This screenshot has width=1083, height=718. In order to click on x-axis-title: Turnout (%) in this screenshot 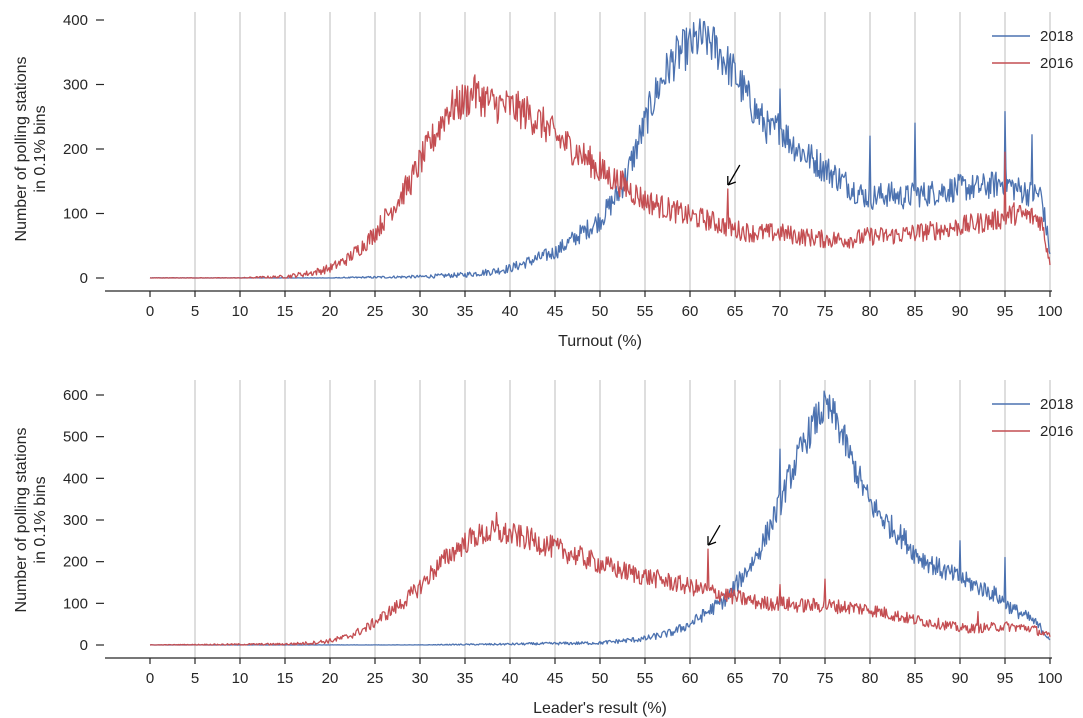, I will do `click(600, 341)`.